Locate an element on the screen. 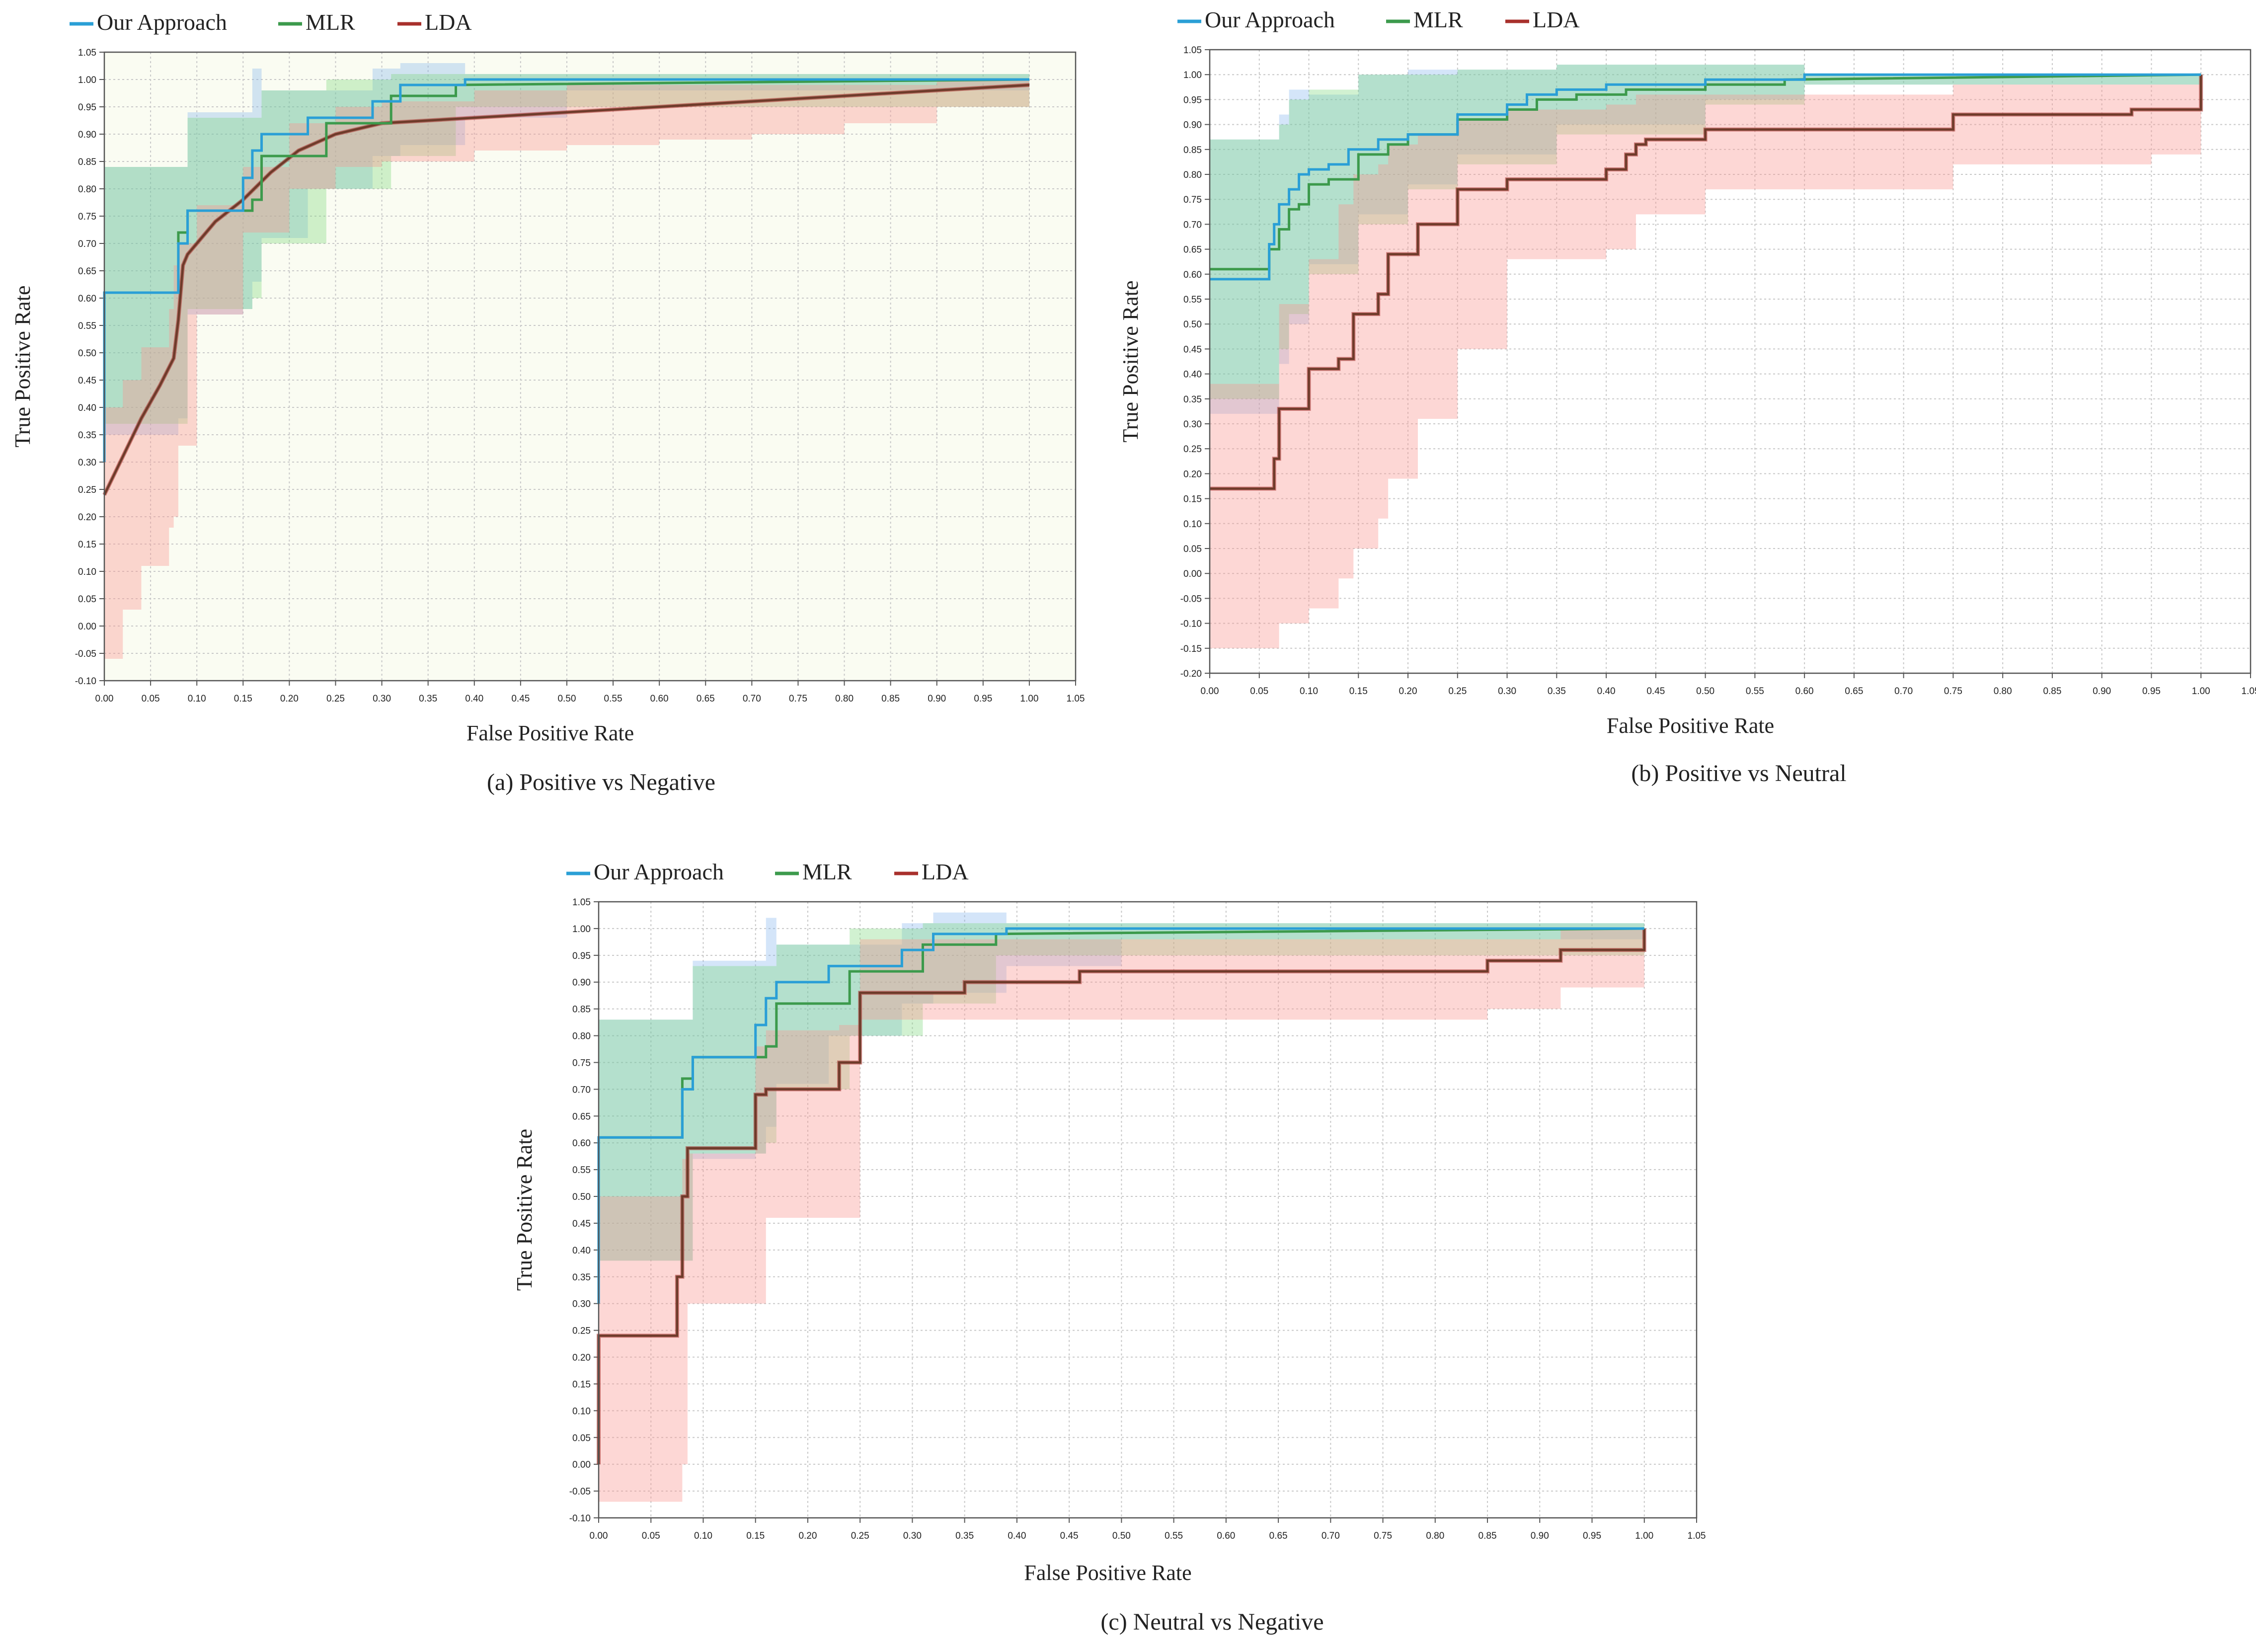 The height and width of the screenshot is (1652, 2256). y-tick-label: 0.60 is located at coordinates (87, 299).